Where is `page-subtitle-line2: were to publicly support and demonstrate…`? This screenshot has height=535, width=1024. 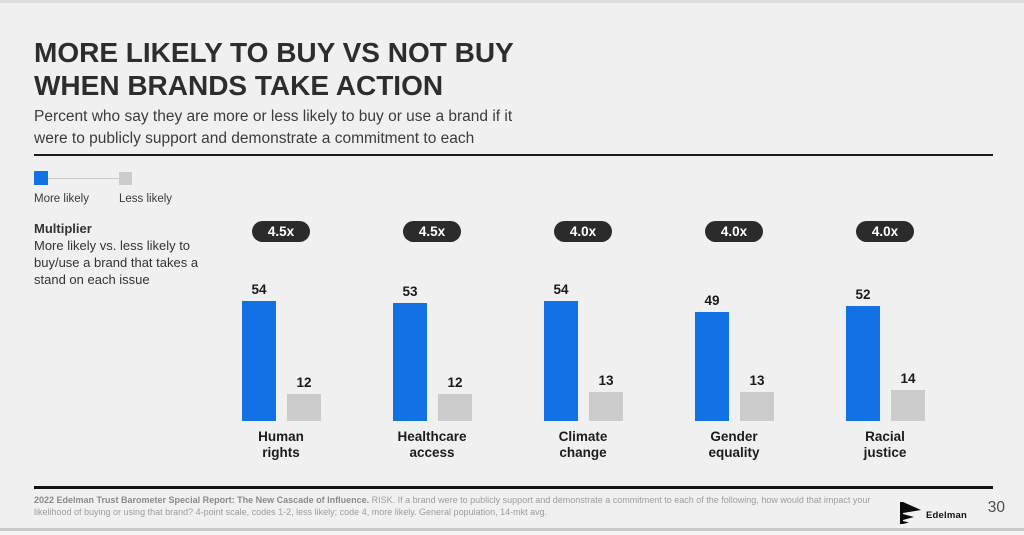
page-subtitle-line2: were to publicly support and demonstrate… is located at coordinates (254, 138).